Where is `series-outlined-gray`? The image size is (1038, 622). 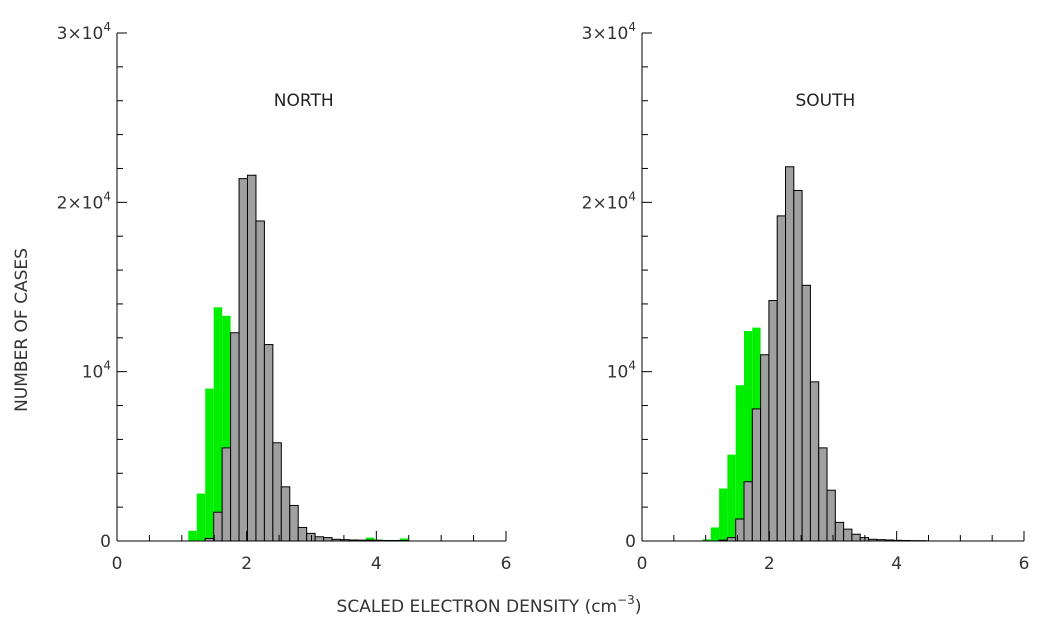 series-outlined-gray is located at coordinates (306, 358).